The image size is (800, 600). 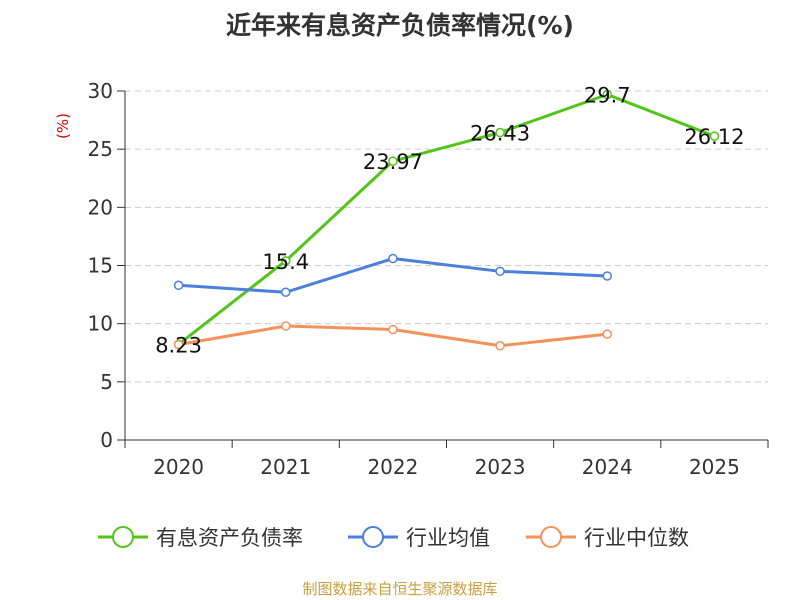 I want to click on data-label: 23.97, so click(x=393, y=162).